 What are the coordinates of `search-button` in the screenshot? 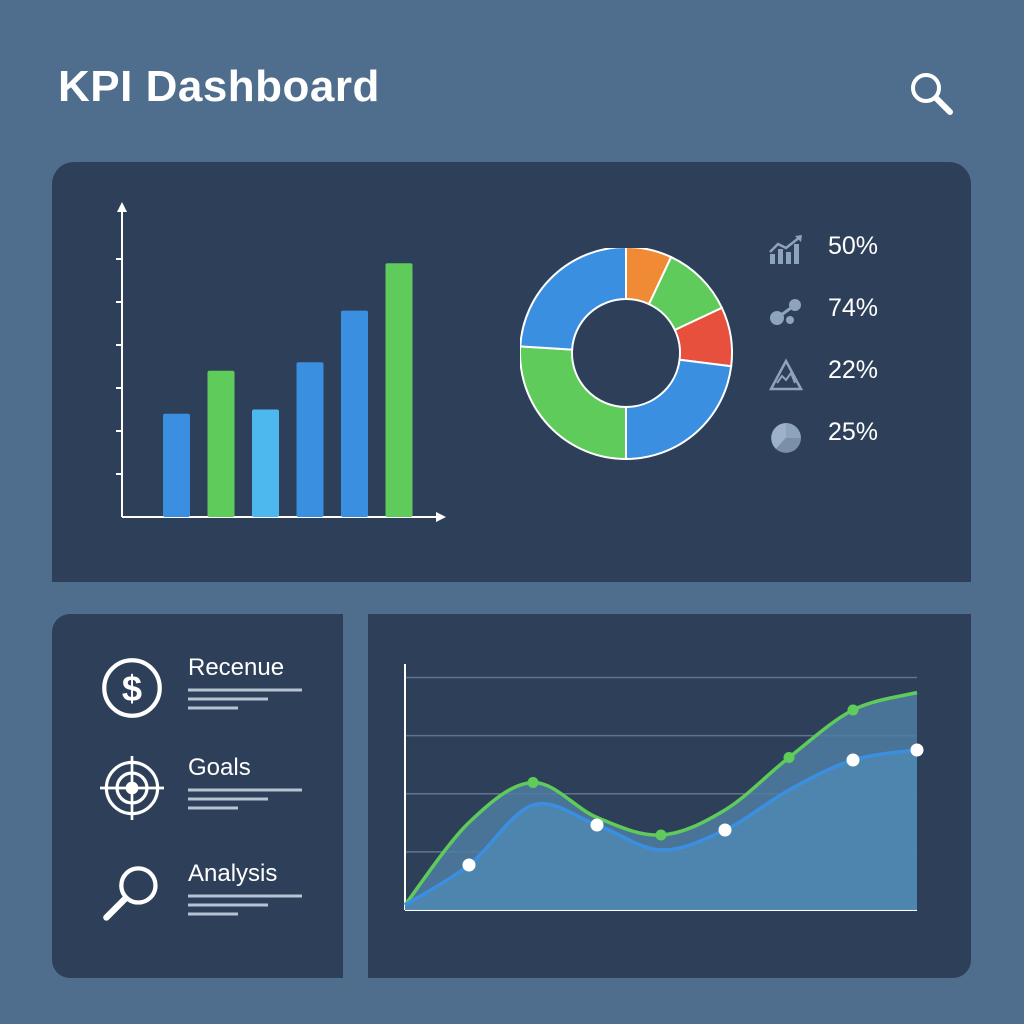 It's located at (931, 93).